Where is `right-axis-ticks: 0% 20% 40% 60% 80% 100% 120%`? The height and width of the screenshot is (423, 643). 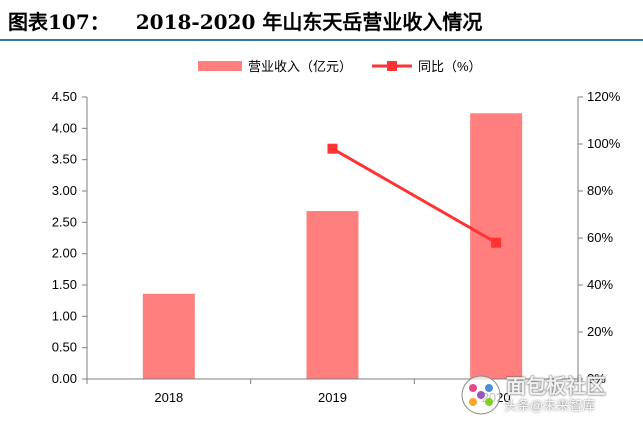
right-axis-ticks: 0% 20% 40% 60% 80% 100% 120% is located at coordinates (599, 237).